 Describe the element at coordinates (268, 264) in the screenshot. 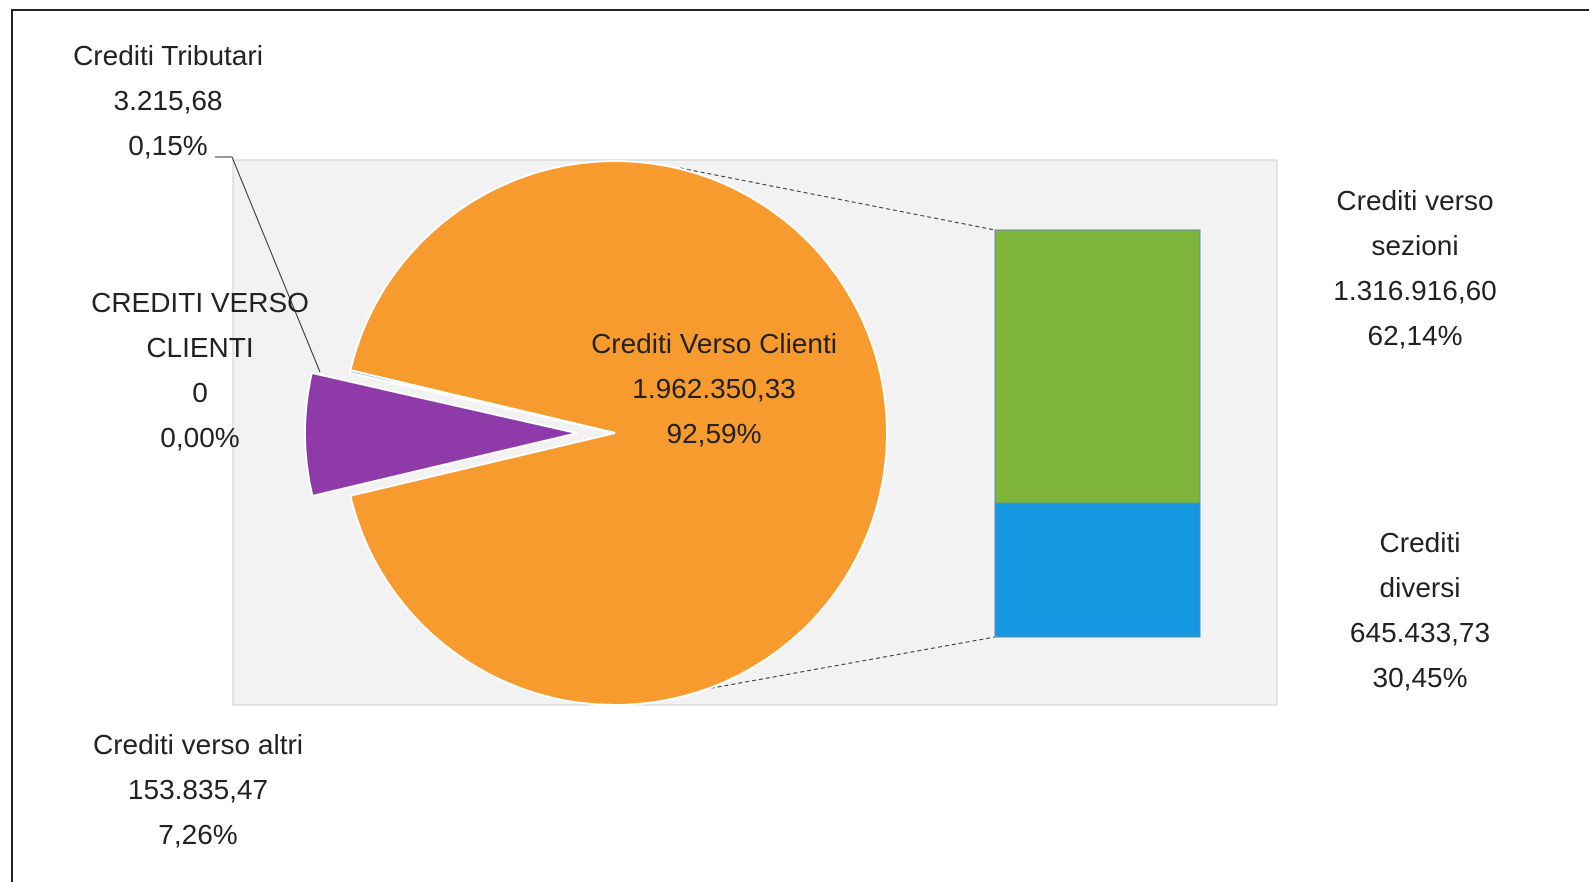

I see `leader-line` at that location.